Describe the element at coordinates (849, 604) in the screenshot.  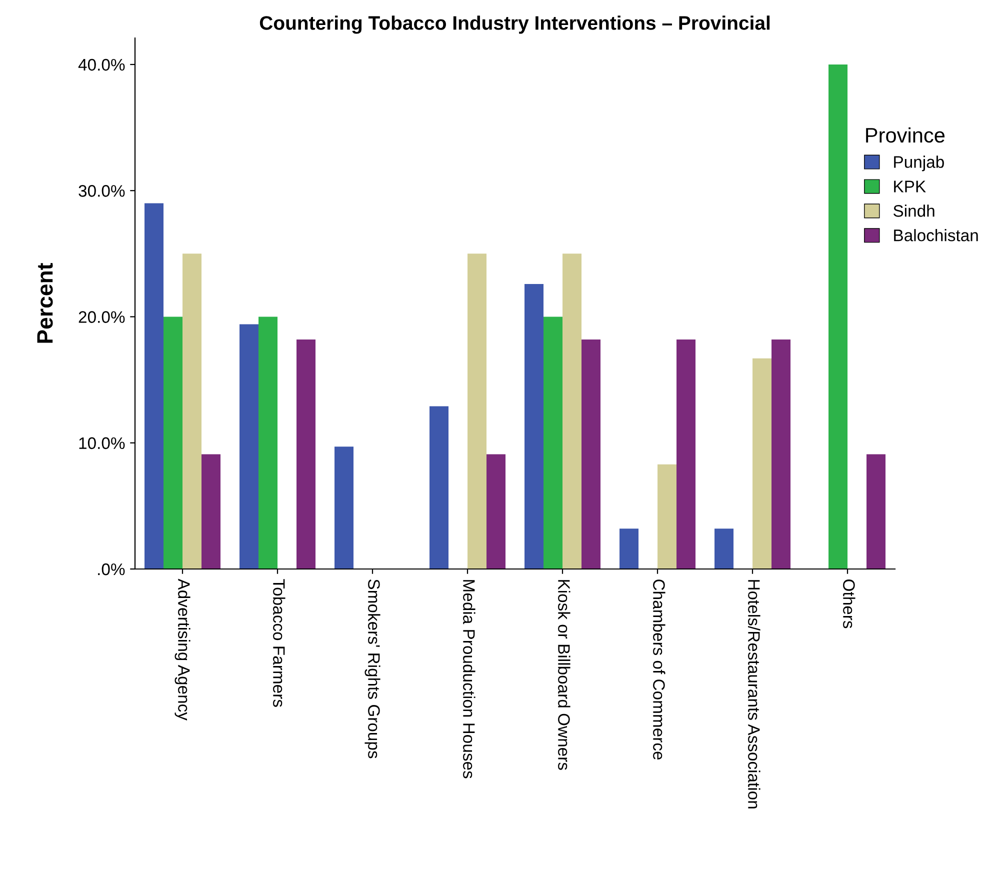
I see `x-tick-label: Others` at that location.